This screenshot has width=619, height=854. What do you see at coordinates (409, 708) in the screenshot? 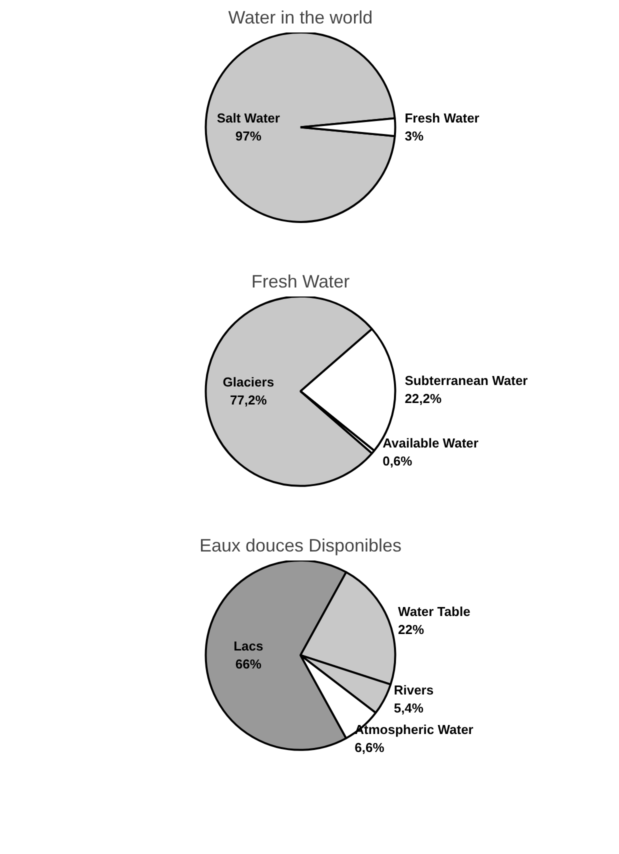
I see `data-label: 5,4%` at bounding box center [409, 708].